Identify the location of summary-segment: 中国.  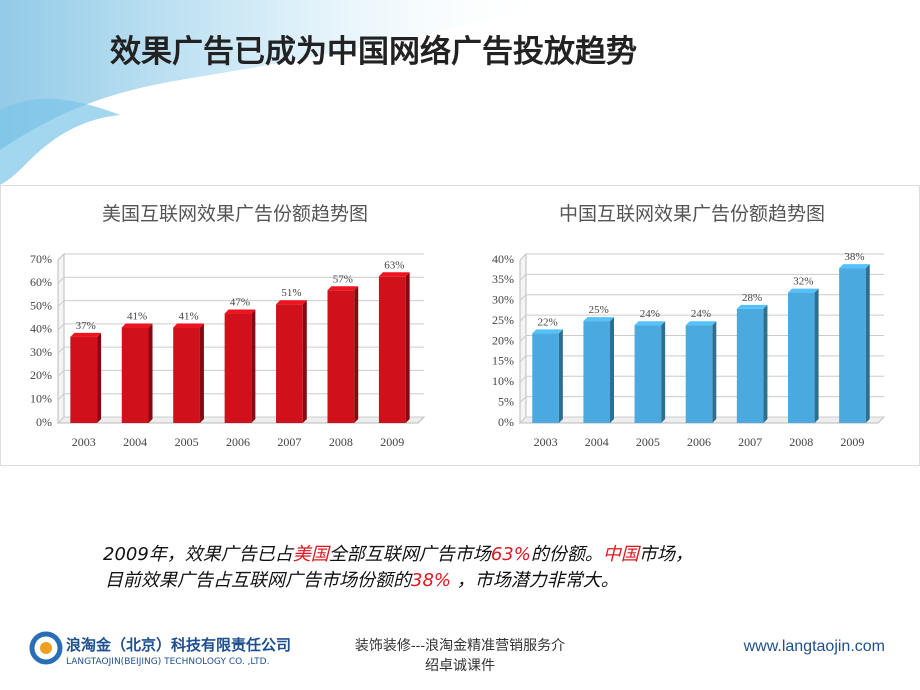
(622, 554).